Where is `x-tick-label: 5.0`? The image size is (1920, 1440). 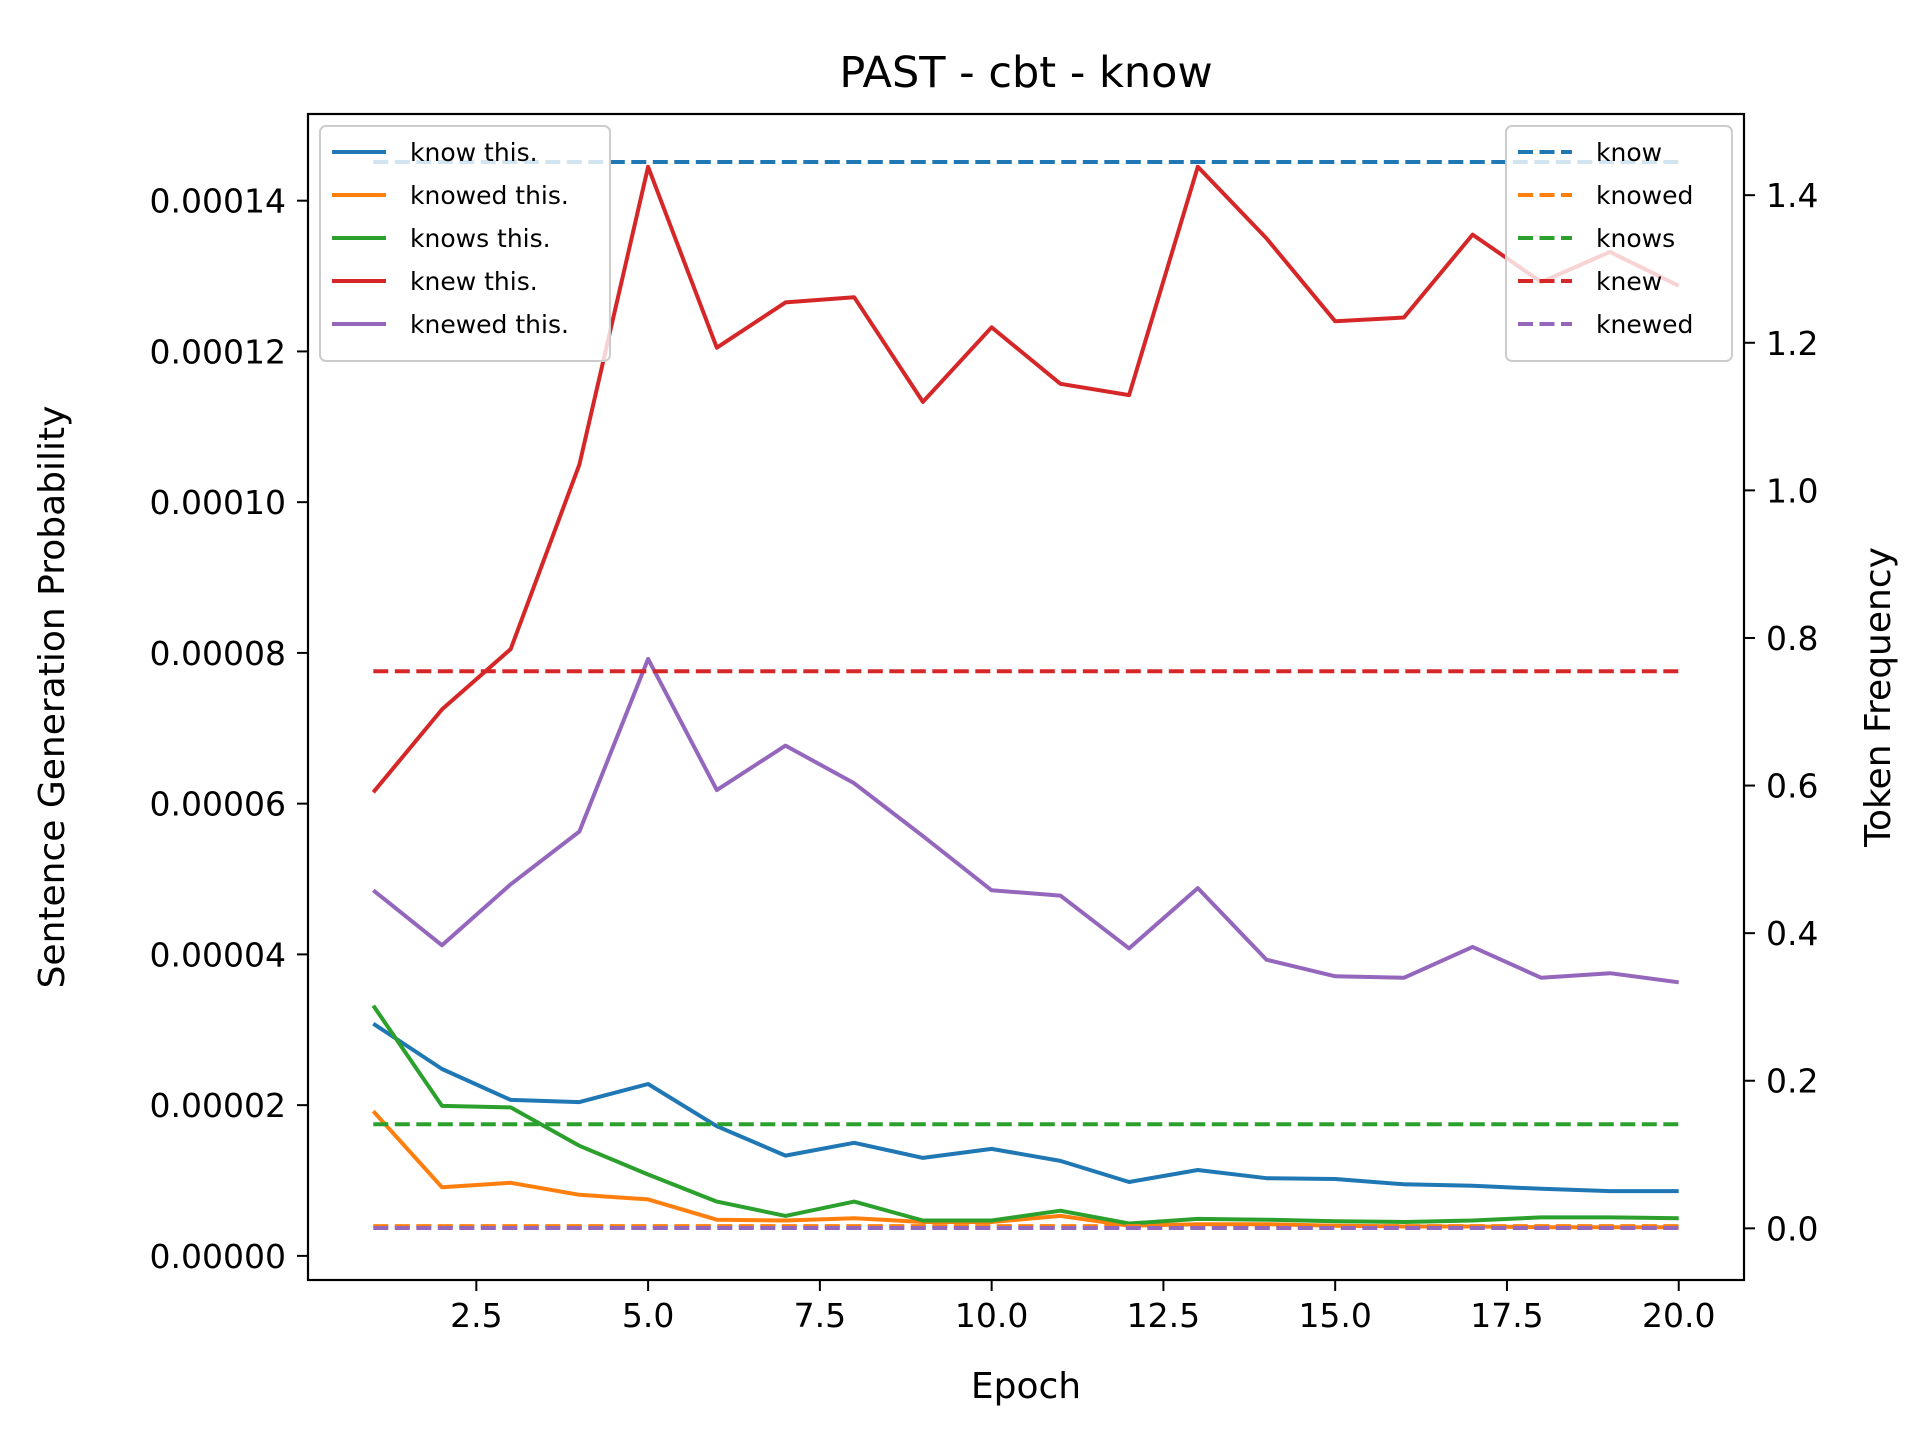
x-tick-label: 5.0 is located at coordinates (648, 1315).